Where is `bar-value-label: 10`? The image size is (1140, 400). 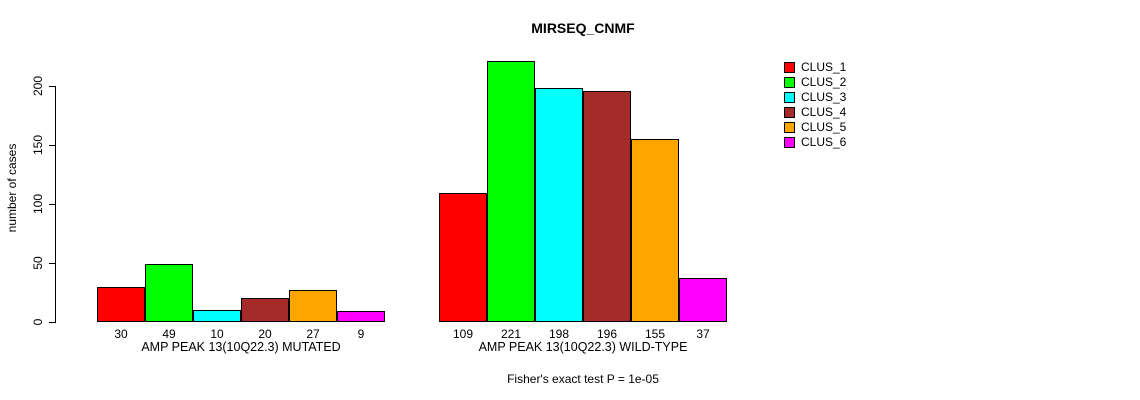 bar-value-label: 10 is located at coordinates (217, 334).